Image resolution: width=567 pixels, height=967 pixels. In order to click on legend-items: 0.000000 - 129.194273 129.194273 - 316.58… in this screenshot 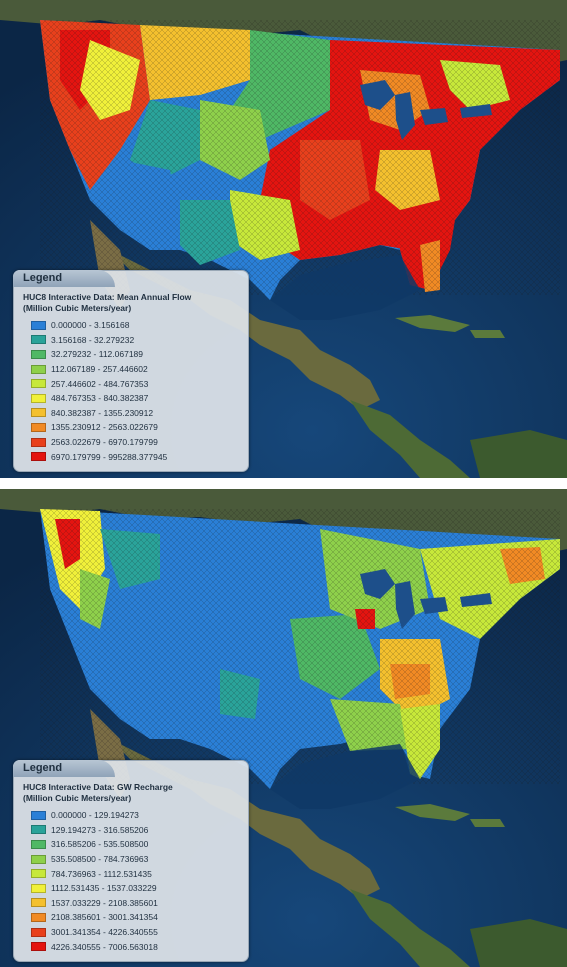, I will do `click(94, 881)`.